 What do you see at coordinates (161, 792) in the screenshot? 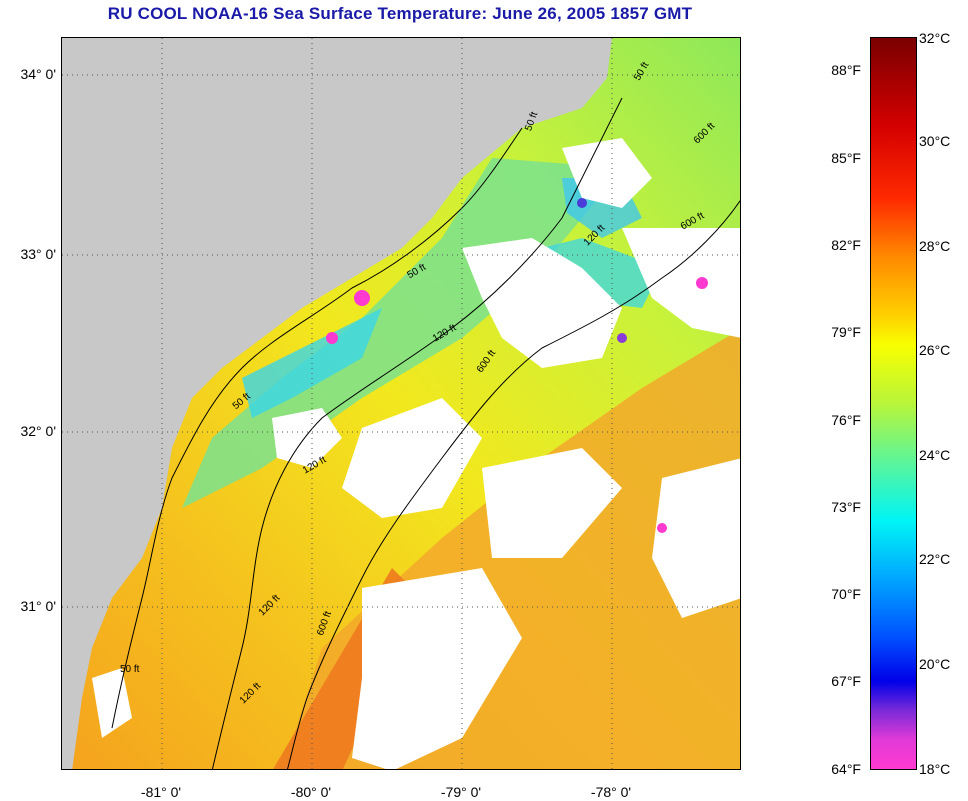
I see `lon-label-81: -81° 0'` at bounding box center [161, 792].